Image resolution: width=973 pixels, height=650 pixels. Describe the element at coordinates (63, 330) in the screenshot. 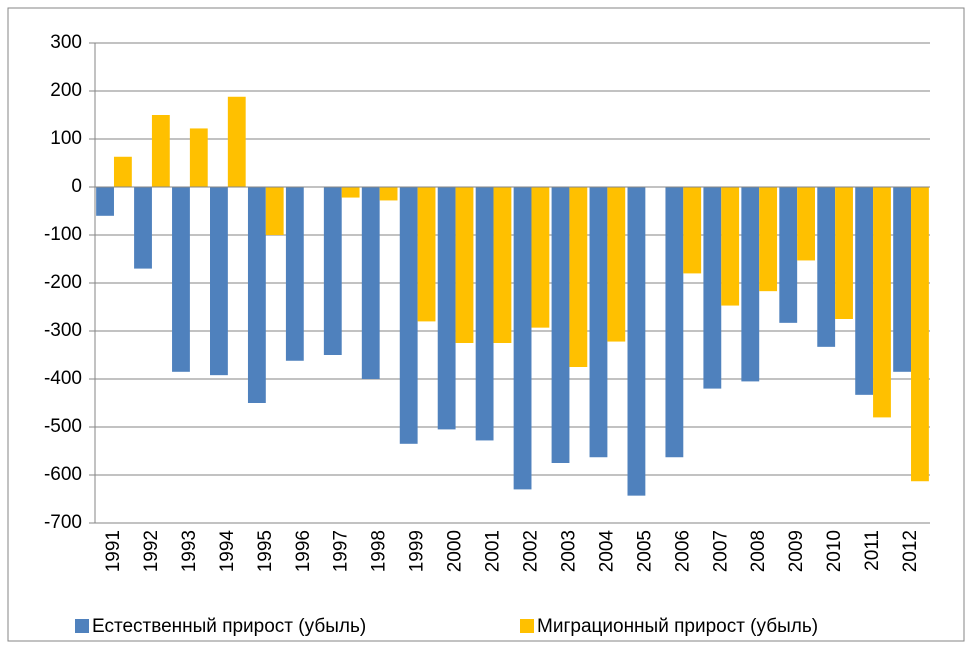

I see `y-tick-label: -300` at that location.